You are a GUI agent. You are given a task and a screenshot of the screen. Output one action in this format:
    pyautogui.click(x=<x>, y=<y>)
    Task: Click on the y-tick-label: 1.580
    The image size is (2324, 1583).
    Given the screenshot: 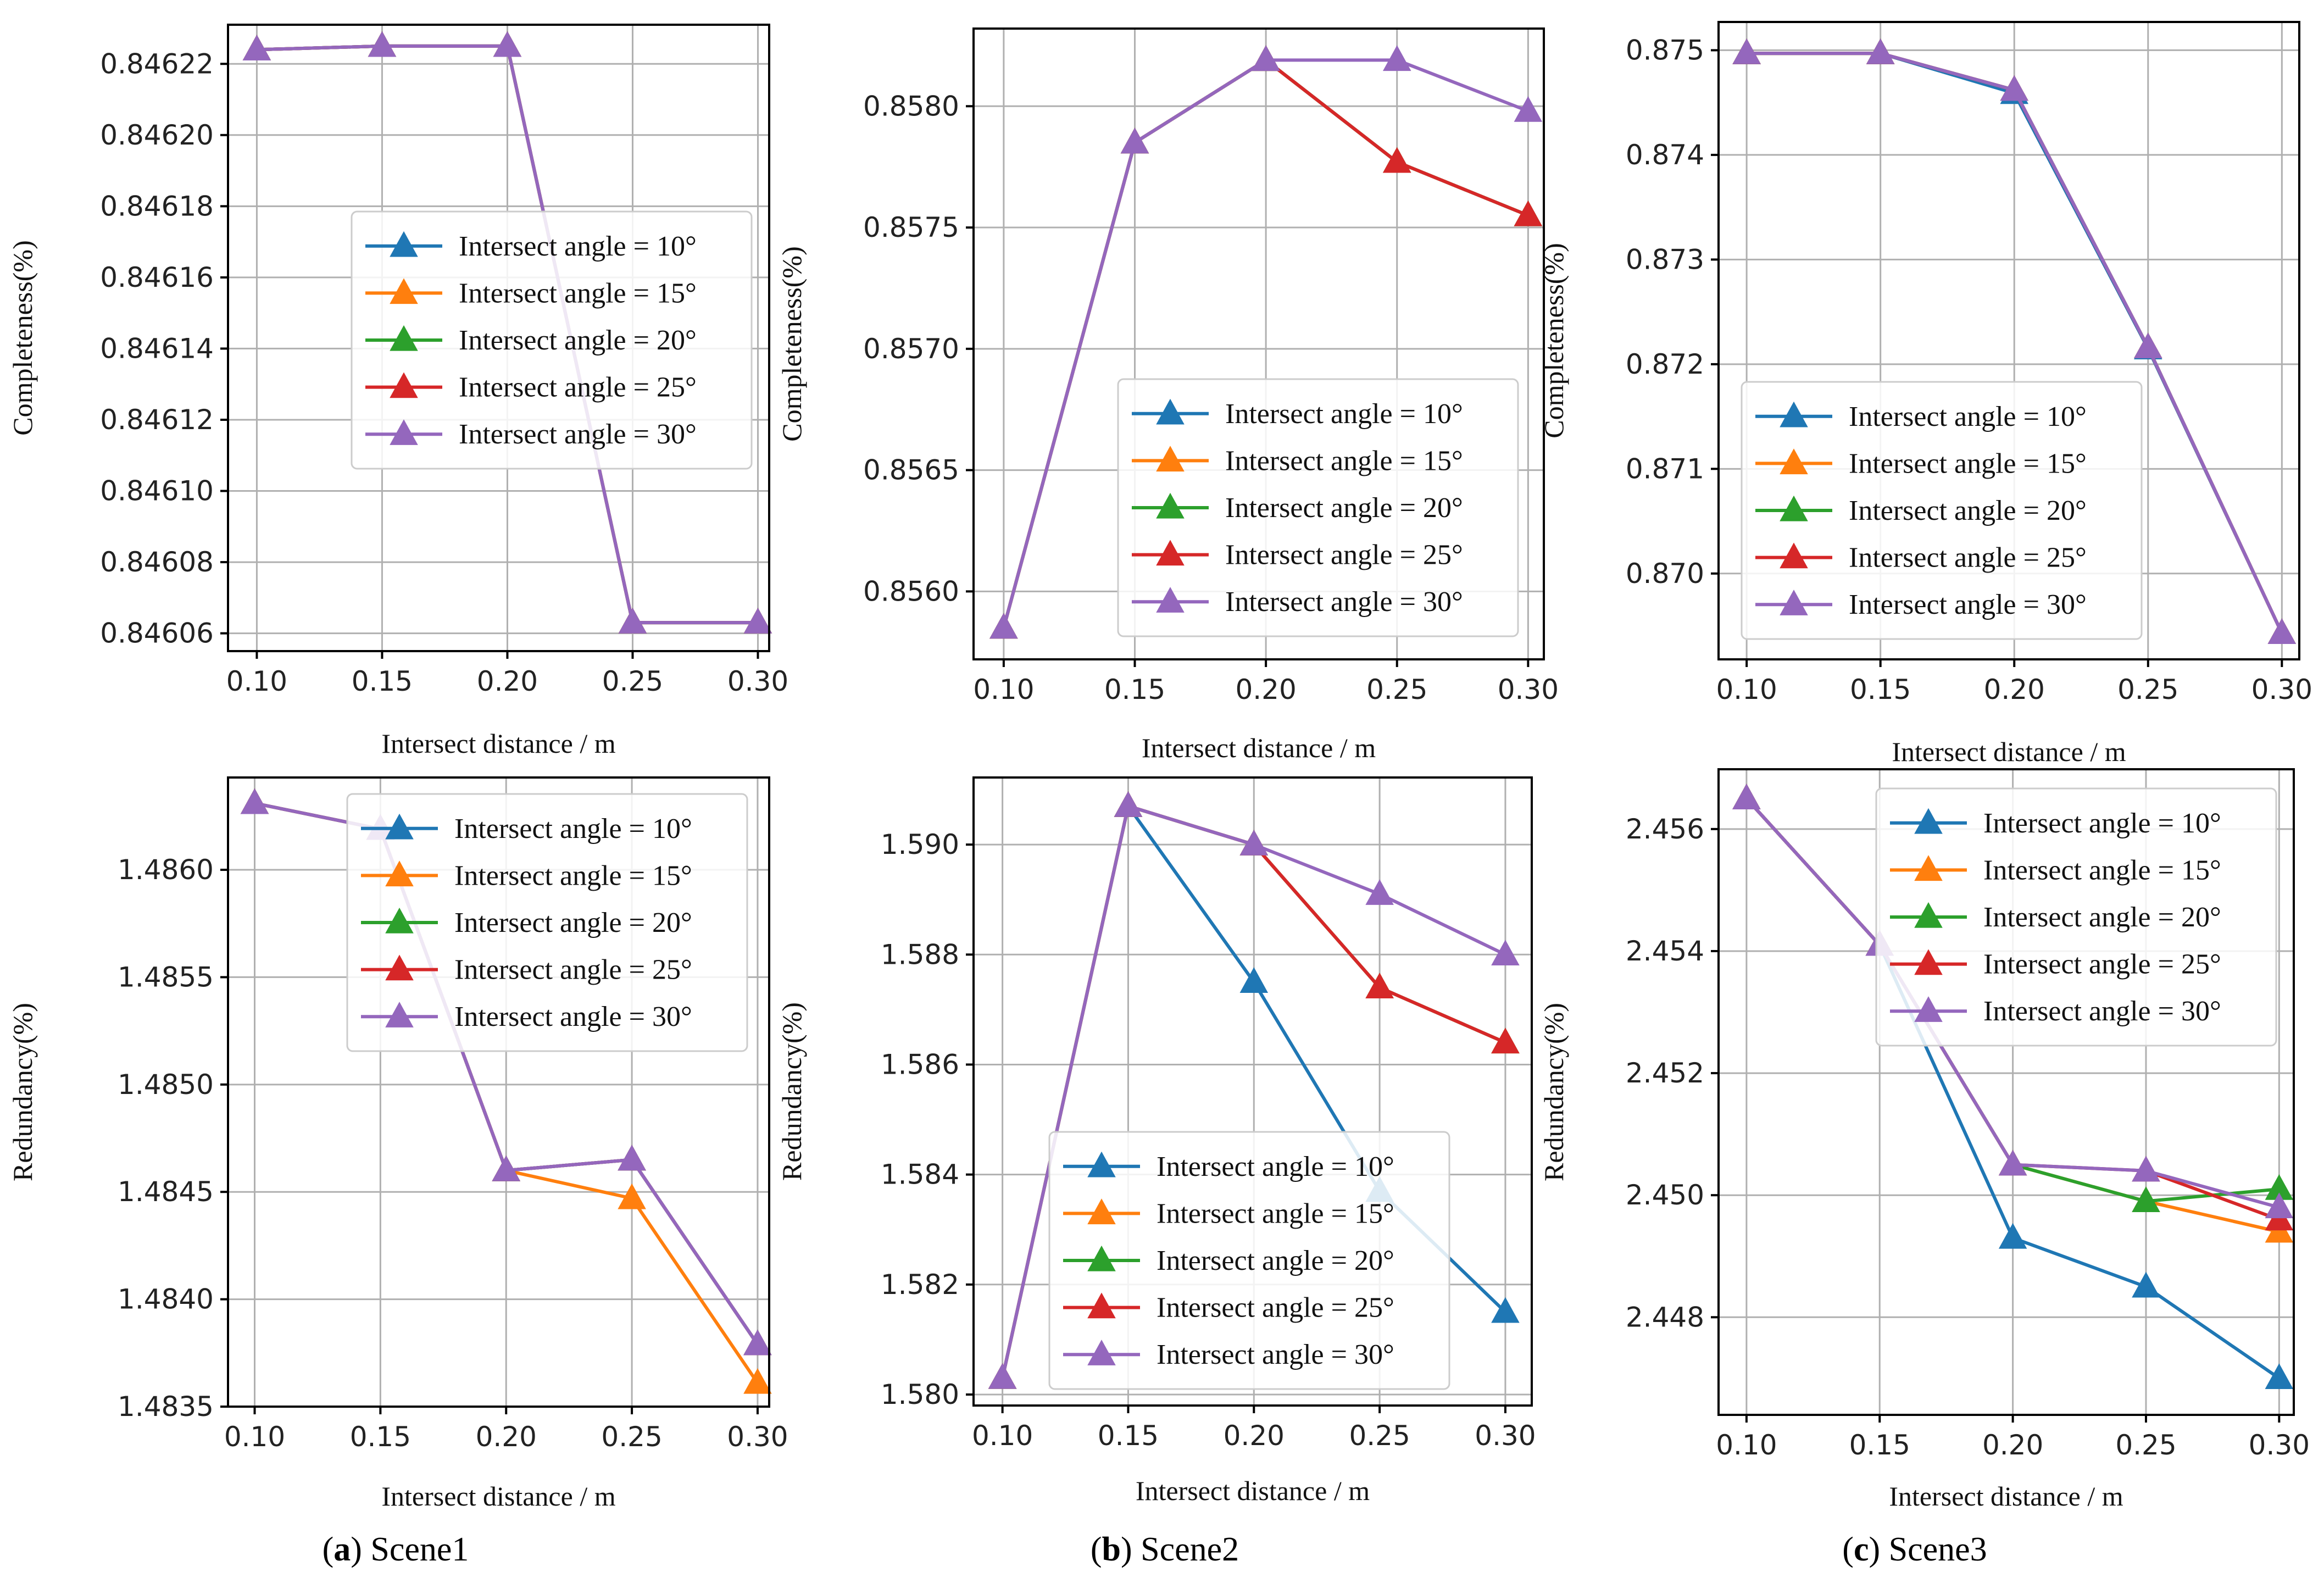 What is the action you would take?
    pyautogui.click(x=920, y=1394)
    